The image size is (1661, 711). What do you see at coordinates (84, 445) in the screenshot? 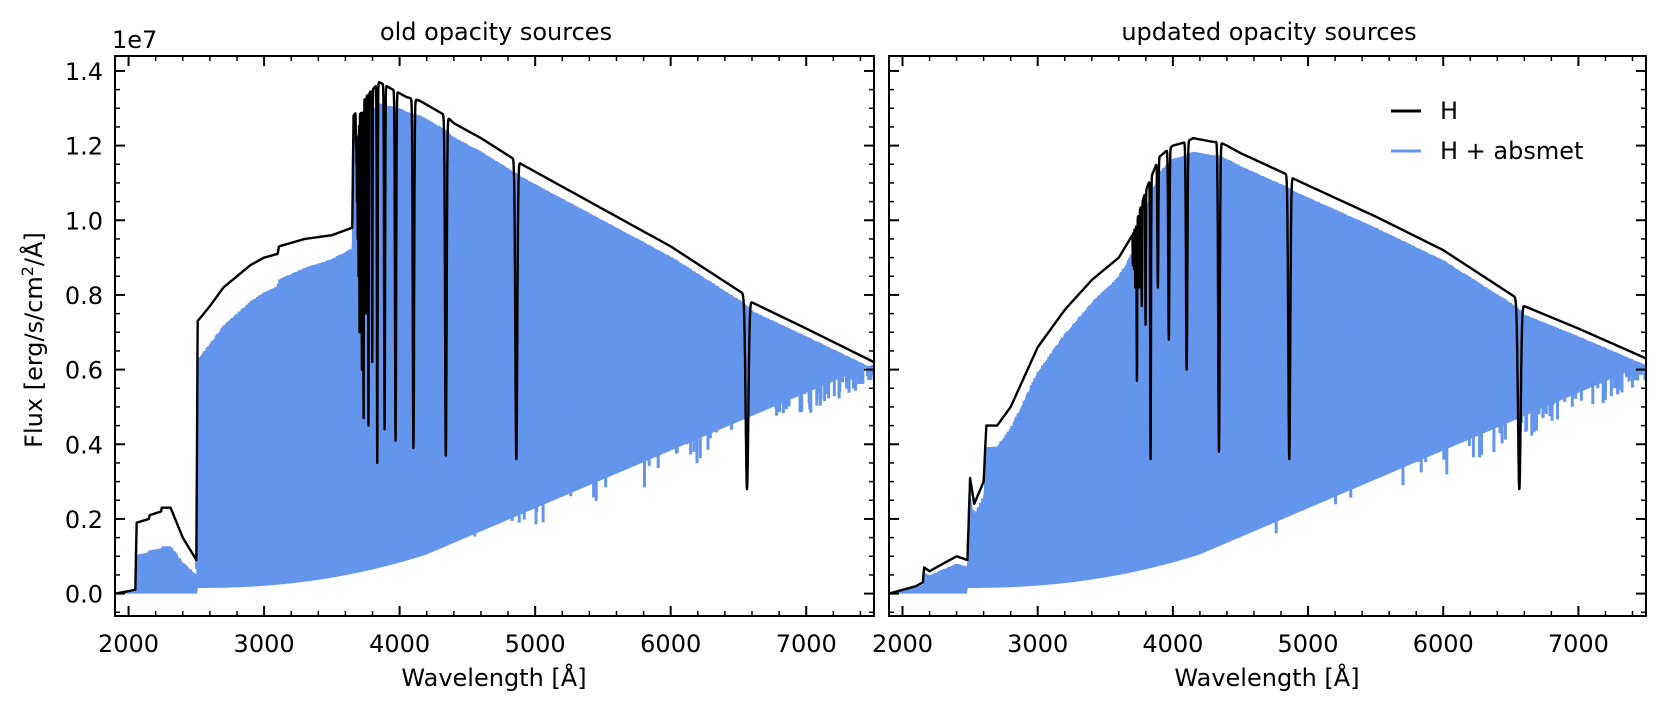
I see `y-tick-label: 0.4` at bounding box center [84, 445].